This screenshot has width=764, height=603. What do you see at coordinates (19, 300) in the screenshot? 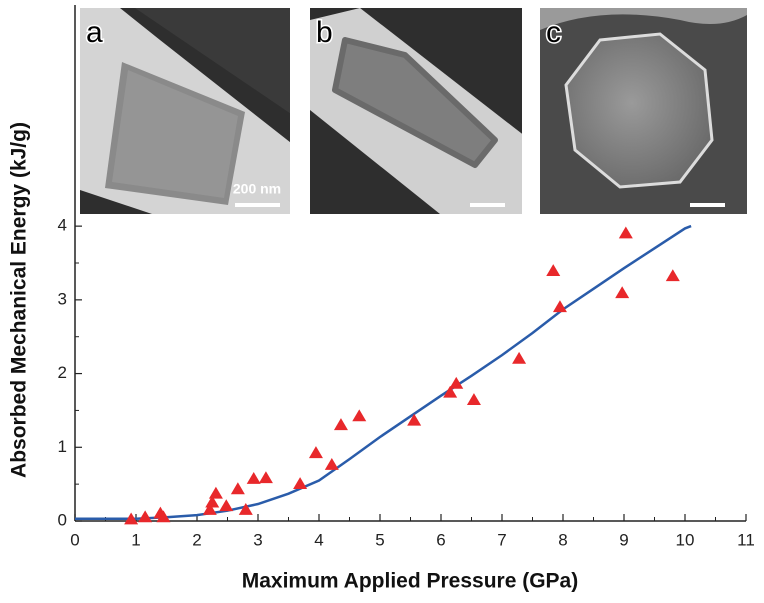
I see `y-axis-title: Absorbed Mechanical Energy (kJ/g)` at bounding box center [19, 300].